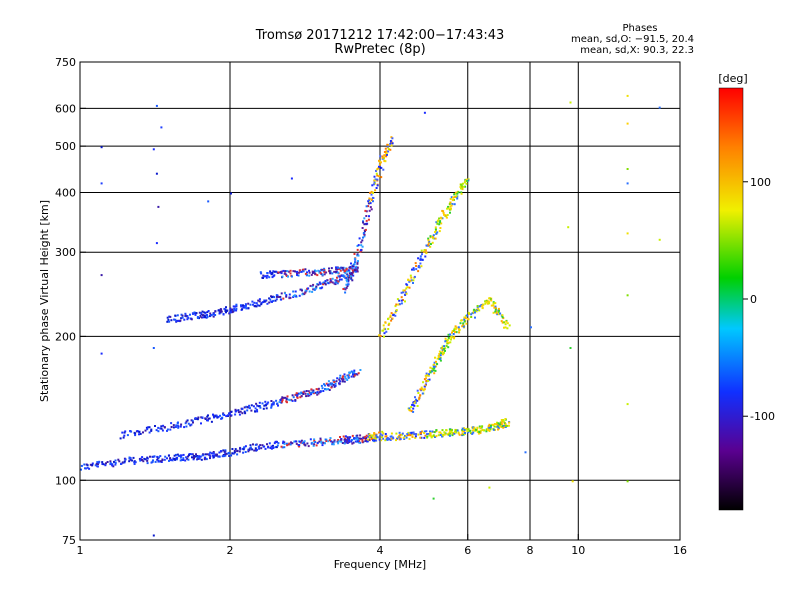 Image resolution: width=800 pixels, height=600 pixels. I want to click on chart-subtitle: RwPretec (8p), so click(379, 49).